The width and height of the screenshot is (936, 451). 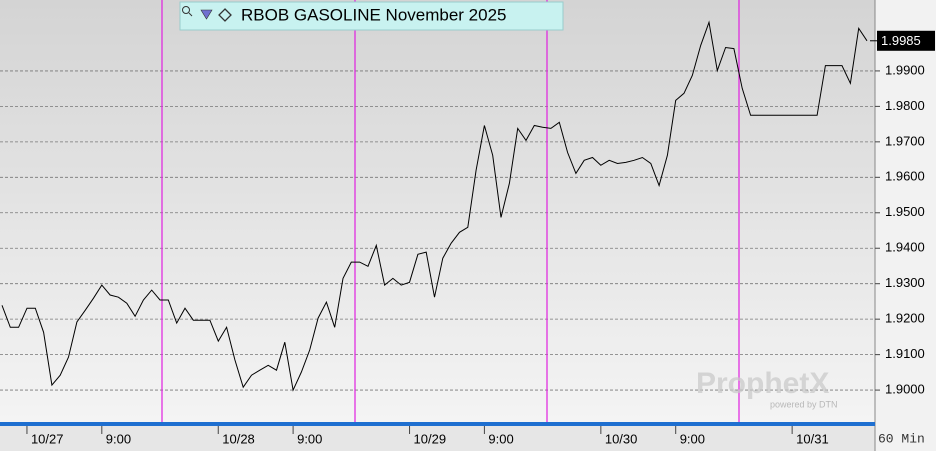 I want to click on last-price: 1.9985, so click(x=902, y=40).